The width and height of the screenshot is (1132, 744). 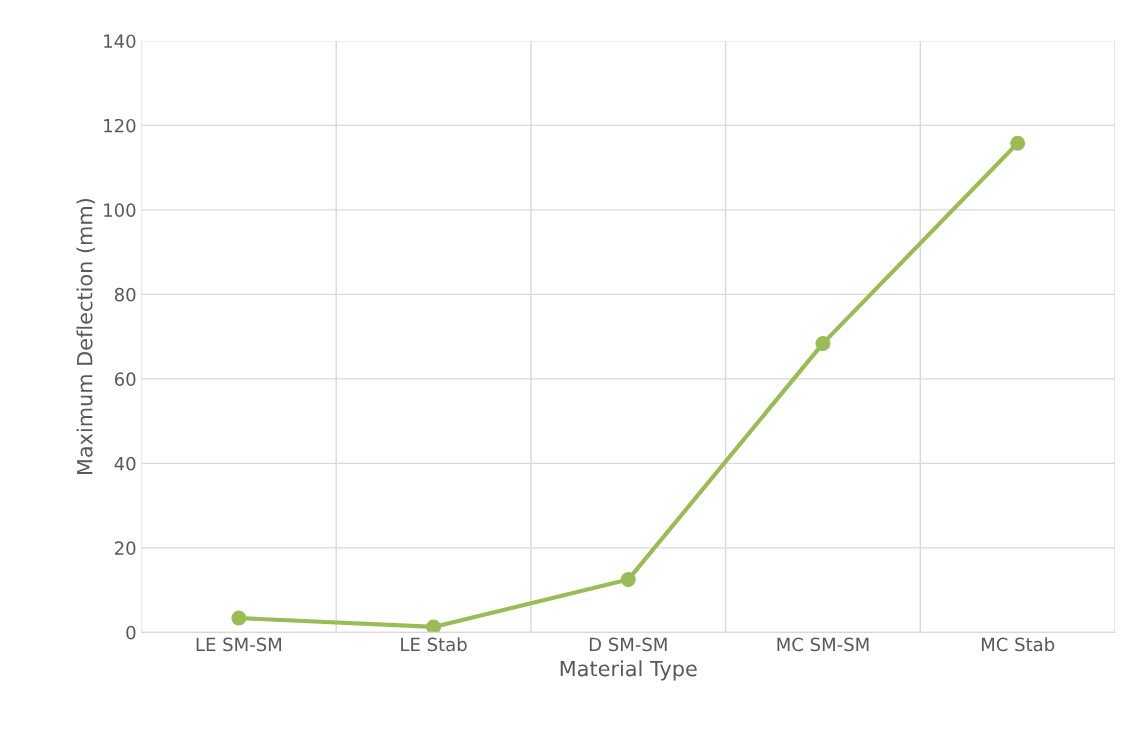 What do you see at coordinates (120, 125) in the screenshot?
I see `y-tick-label: 120` at bounding box center [120, 125].